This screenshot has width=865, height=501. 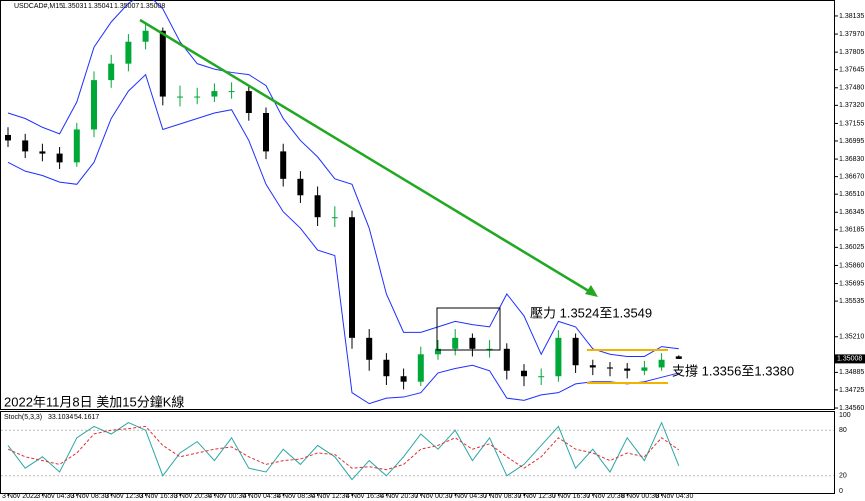 I want to click on x-tick-label: 4 Nov 00:30, so click(x=227, y=496).